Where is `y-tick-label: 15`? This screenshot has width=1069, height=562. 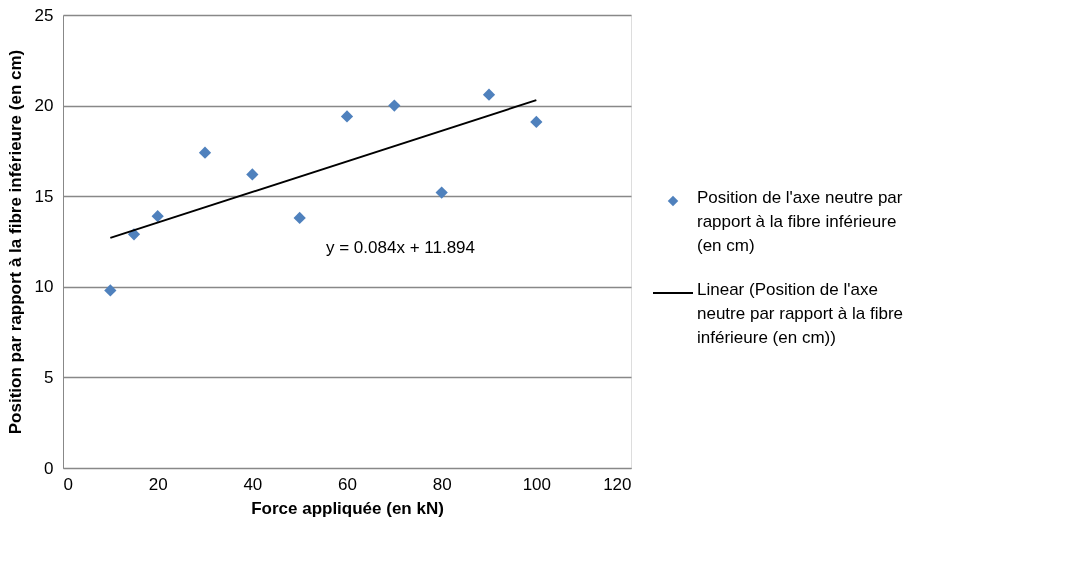
y-tick-label: 15 is located at coordinates (44, 196).